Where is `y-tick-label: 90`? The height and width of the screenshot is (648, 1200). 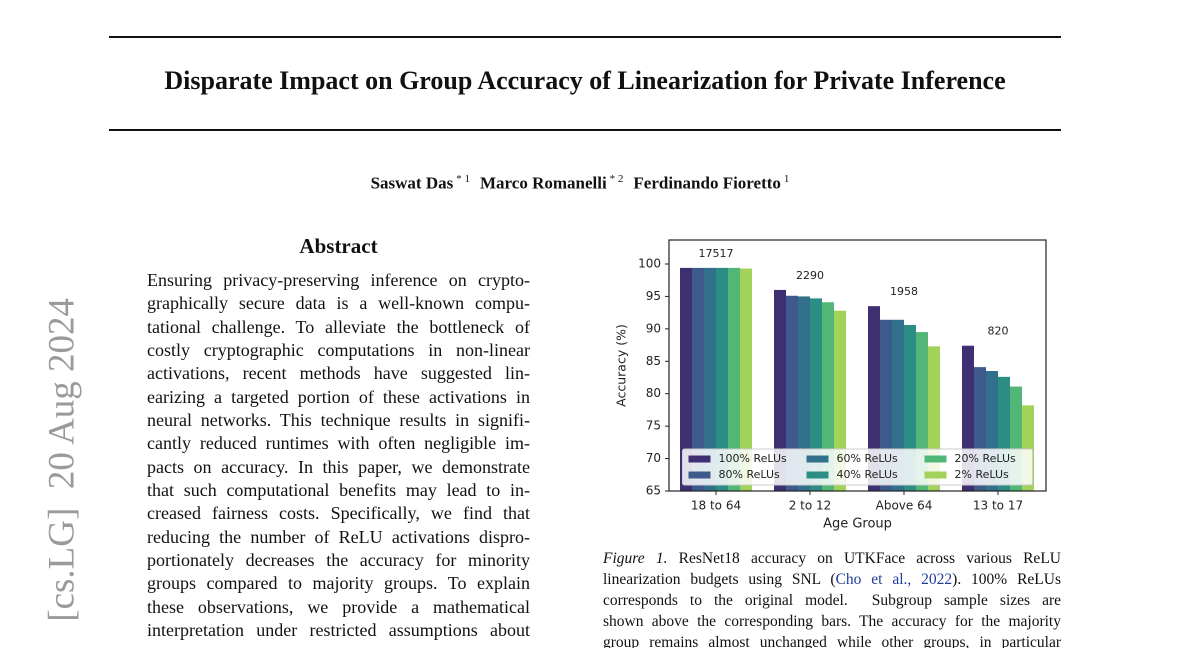 y-tick-label: 90 is located at coordinates (653, 328).